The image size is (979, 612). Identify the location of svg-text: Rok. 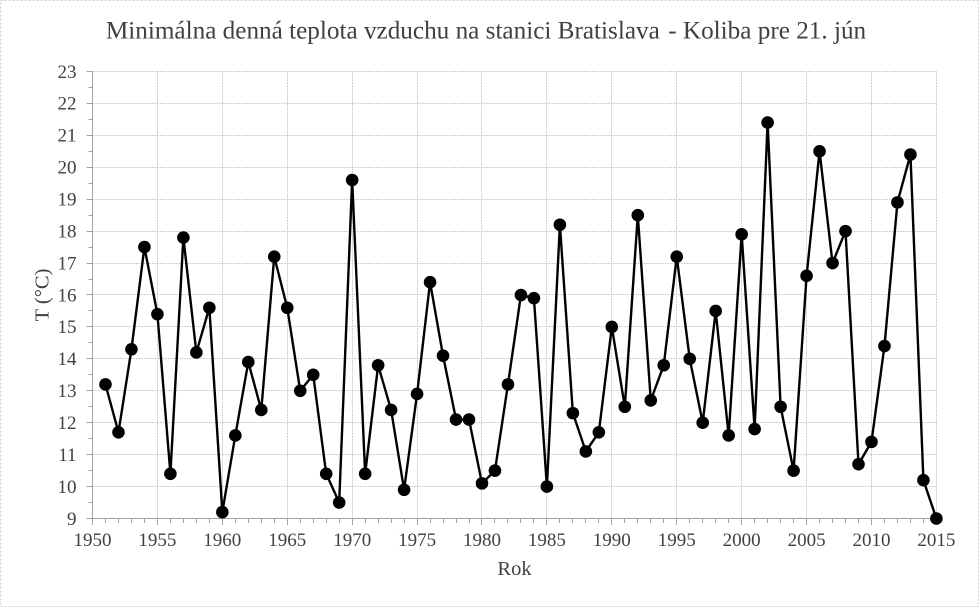
(514, 569).